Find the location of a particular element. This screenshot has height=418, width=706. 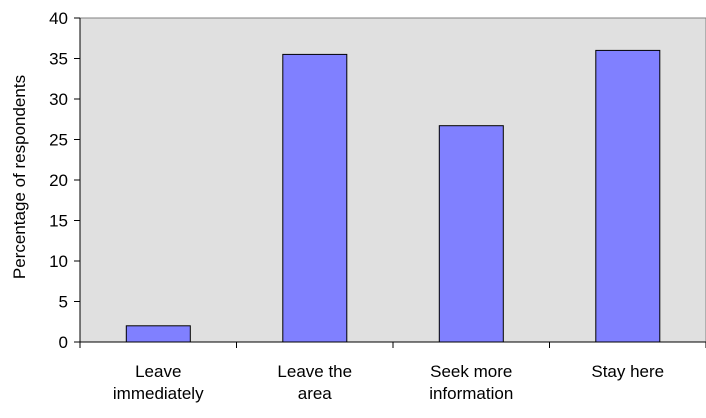

y-tick-label: 0 is located at coordinates (63, 342).